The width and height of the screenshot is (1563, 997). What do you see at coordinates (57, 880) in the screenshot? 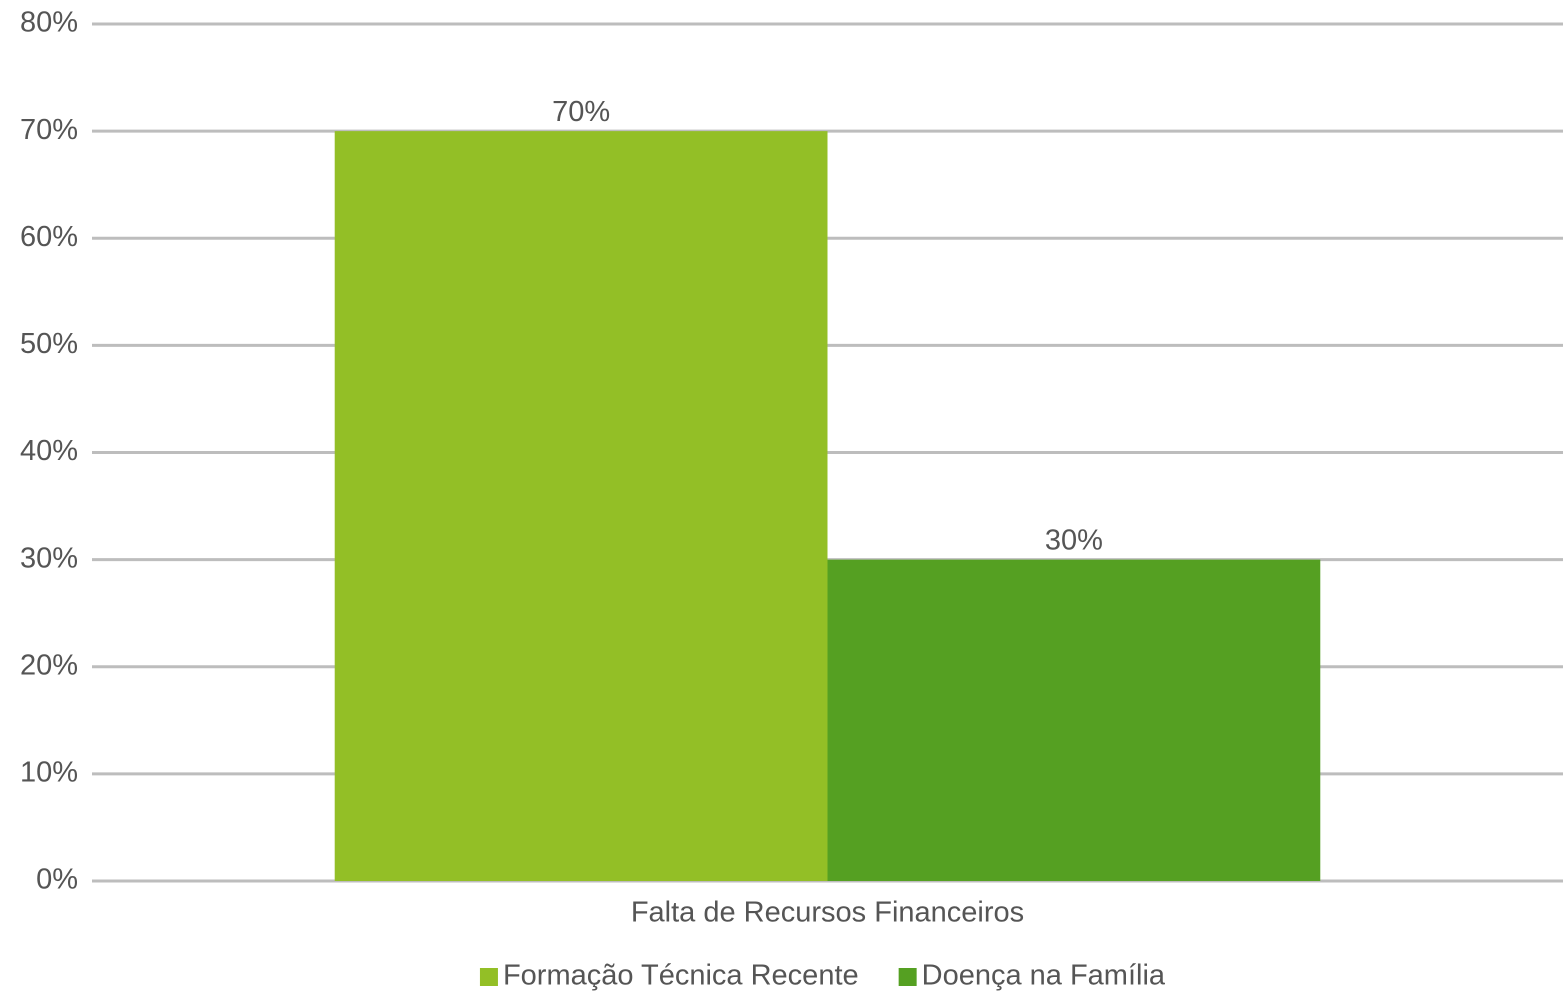
I see `y-tick-label: 0%` at bounding box center [57, 880].